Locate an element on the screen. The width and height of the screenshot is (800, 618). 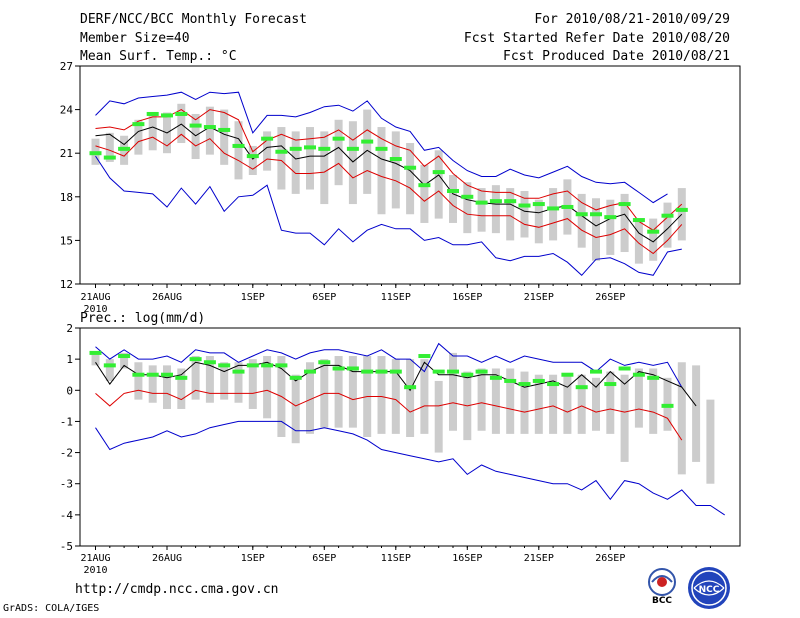
prec-xtick-label: 21SEP is located at coordinates (539, 558).